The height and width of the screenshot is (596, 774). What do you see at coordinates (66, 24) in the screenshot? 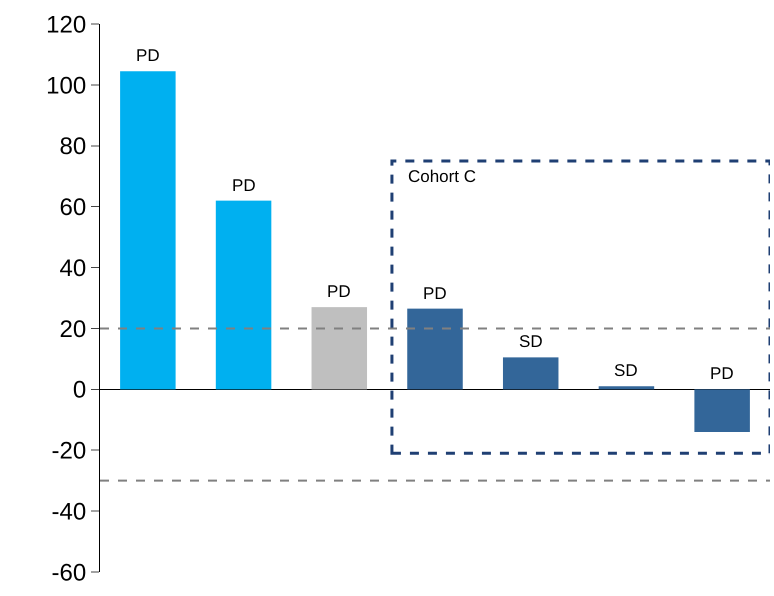
I see `y-tick-label: 120` at bounding box center [66, 24].